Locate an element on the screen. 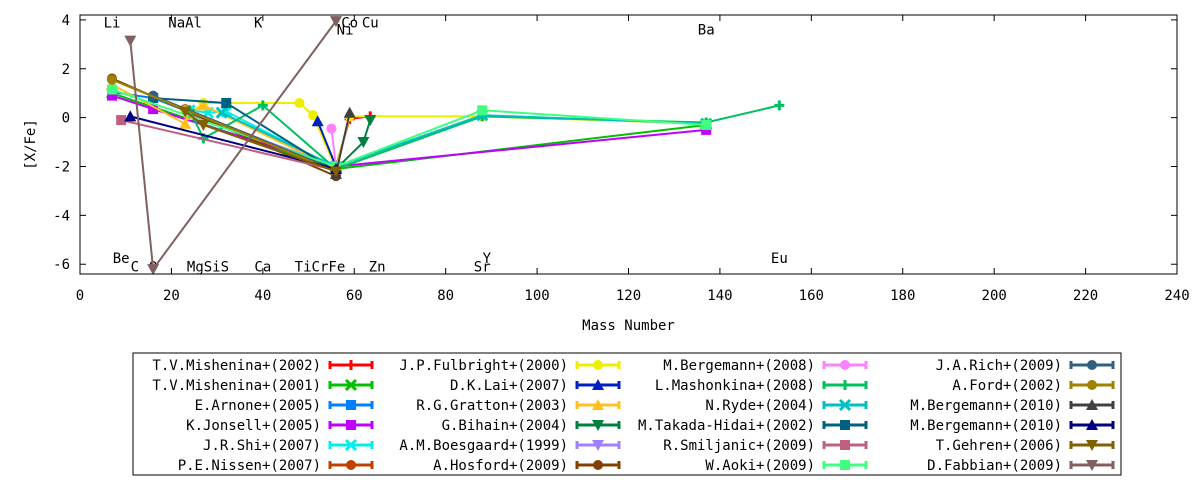 Image resolution: width=1200 pixels, height=480 pixels. legend-entry: A.M.Boesgaard+(1999) is located at coordinates (510, 446).